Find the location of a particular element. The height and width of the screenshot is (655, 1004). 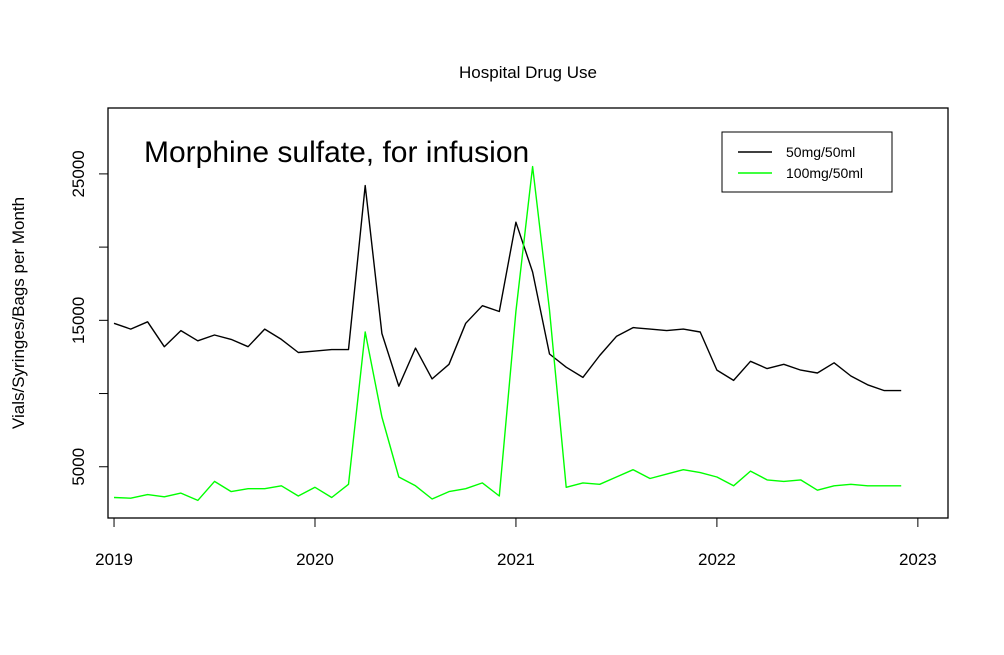

legend-label: 50mg/50ml is located at coordinates (820, 152).